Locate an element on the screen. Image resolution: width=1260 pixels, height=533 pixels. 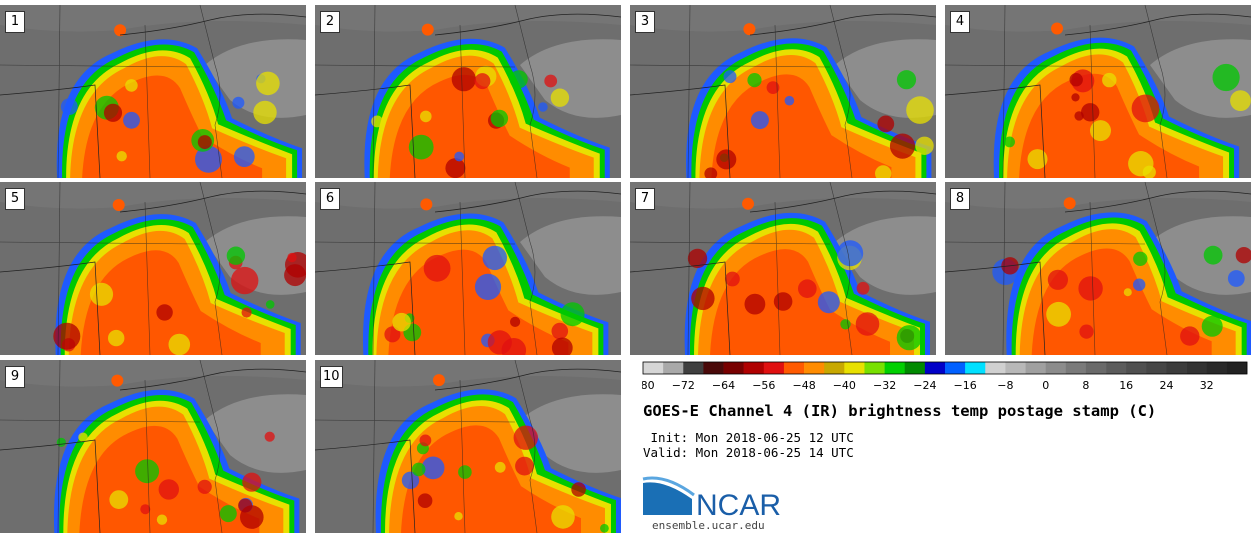
ncar-logo-mark is located at coordinates (667, 498).